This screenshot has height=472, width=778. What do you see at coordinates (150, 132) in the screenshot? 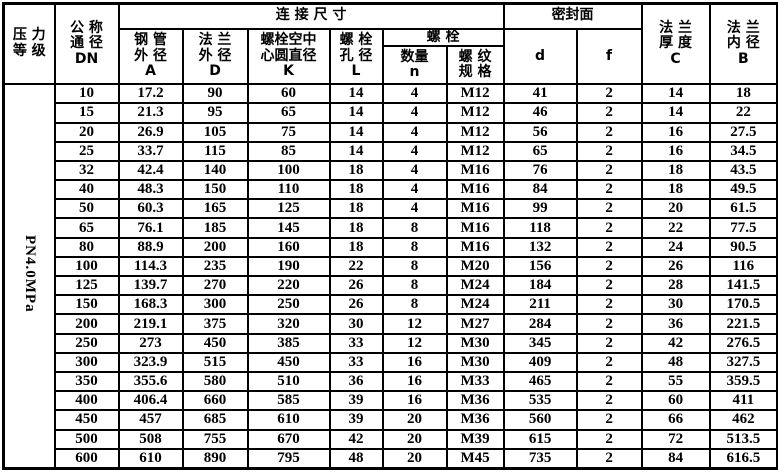
I see `table-cell: 26.9` at bounding box center [150, 132].